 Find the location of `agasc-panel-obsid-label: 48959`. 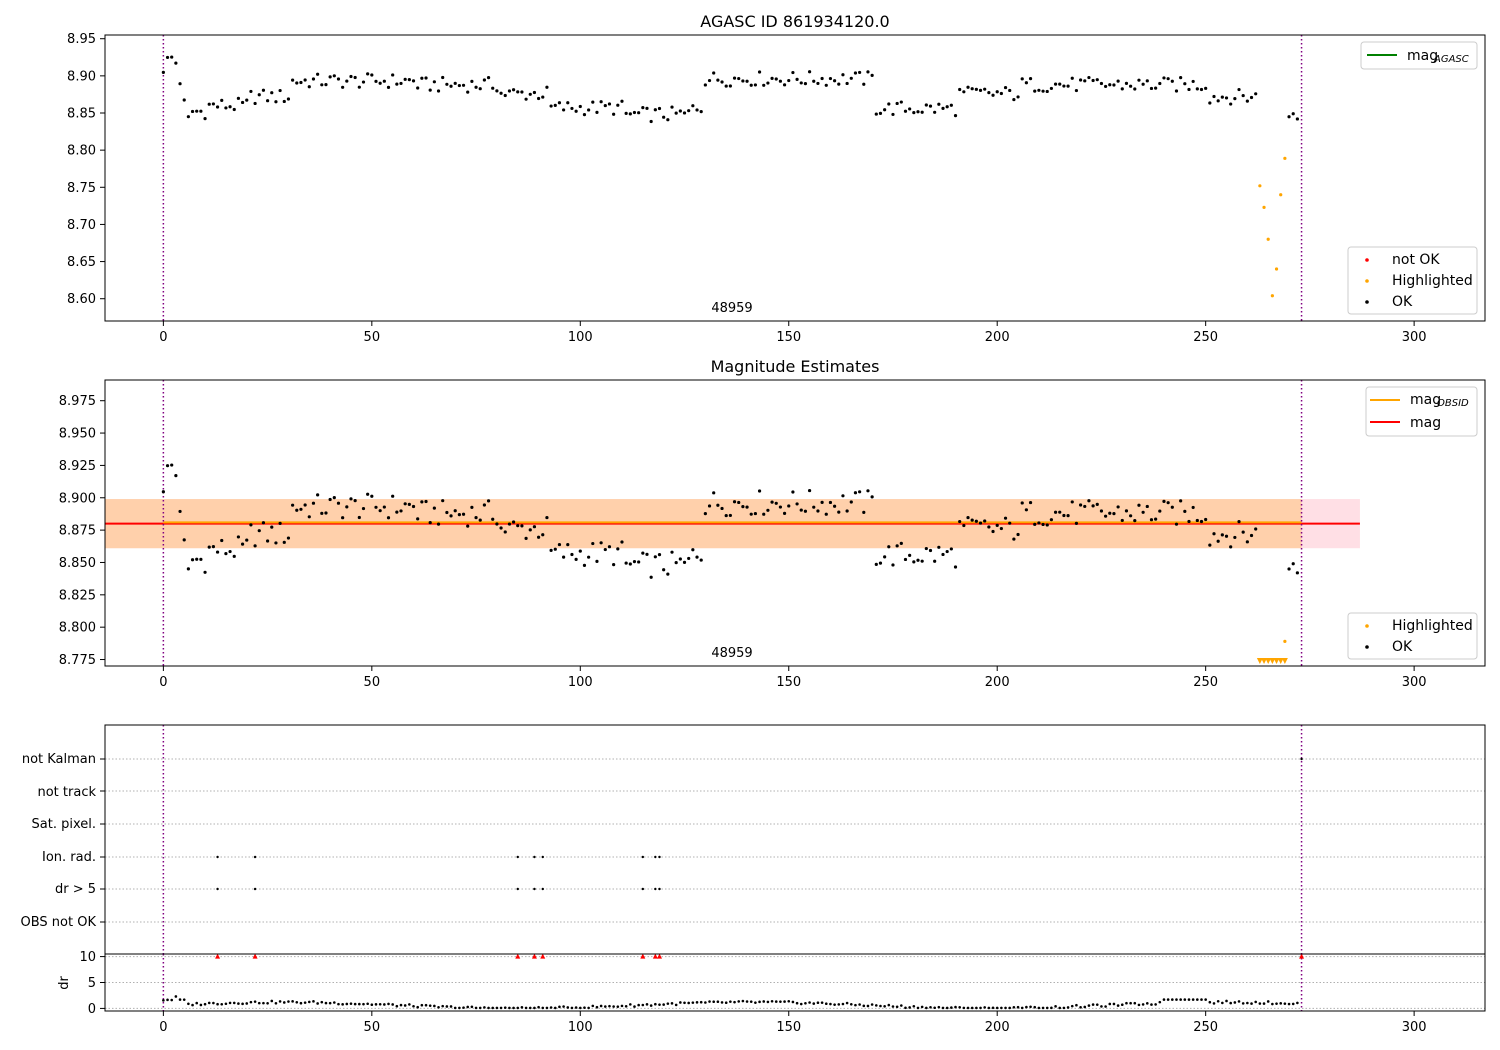

agasc-panel-obsid-label: 48959 is located at coordinates (731, 308).